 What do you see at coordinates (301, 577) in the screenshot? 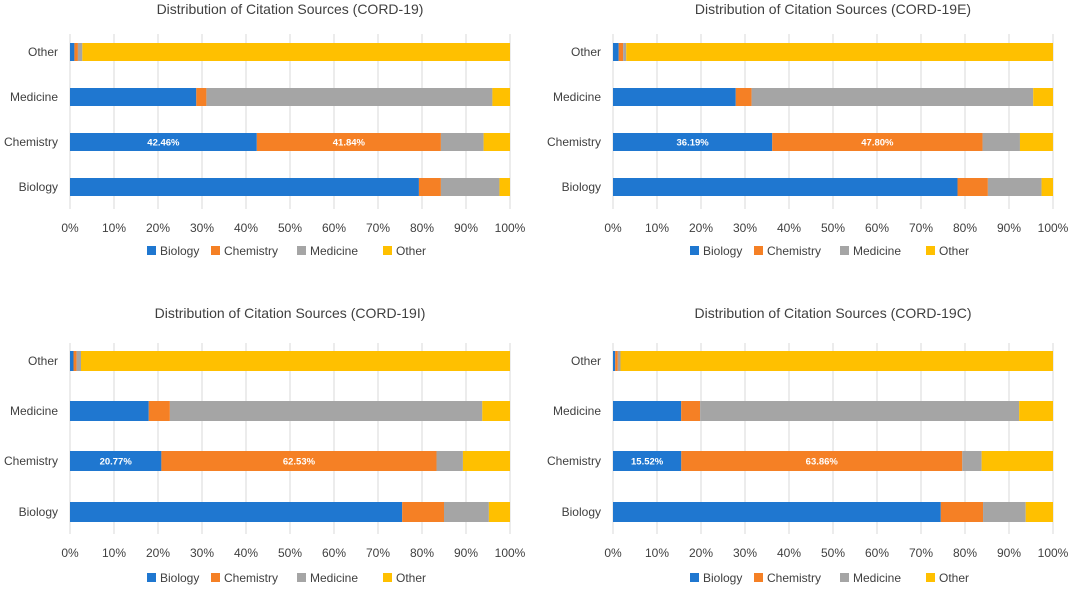
I see `legend-swatch-medicine` at bounding box center [301, 577].